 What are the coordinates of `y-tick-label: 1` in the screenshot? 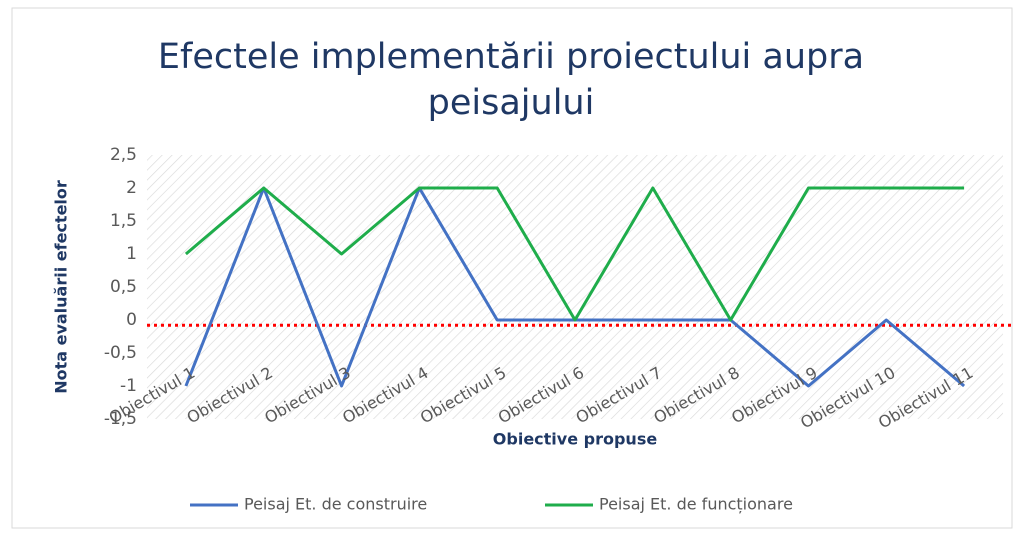 It's located at (131, 254).